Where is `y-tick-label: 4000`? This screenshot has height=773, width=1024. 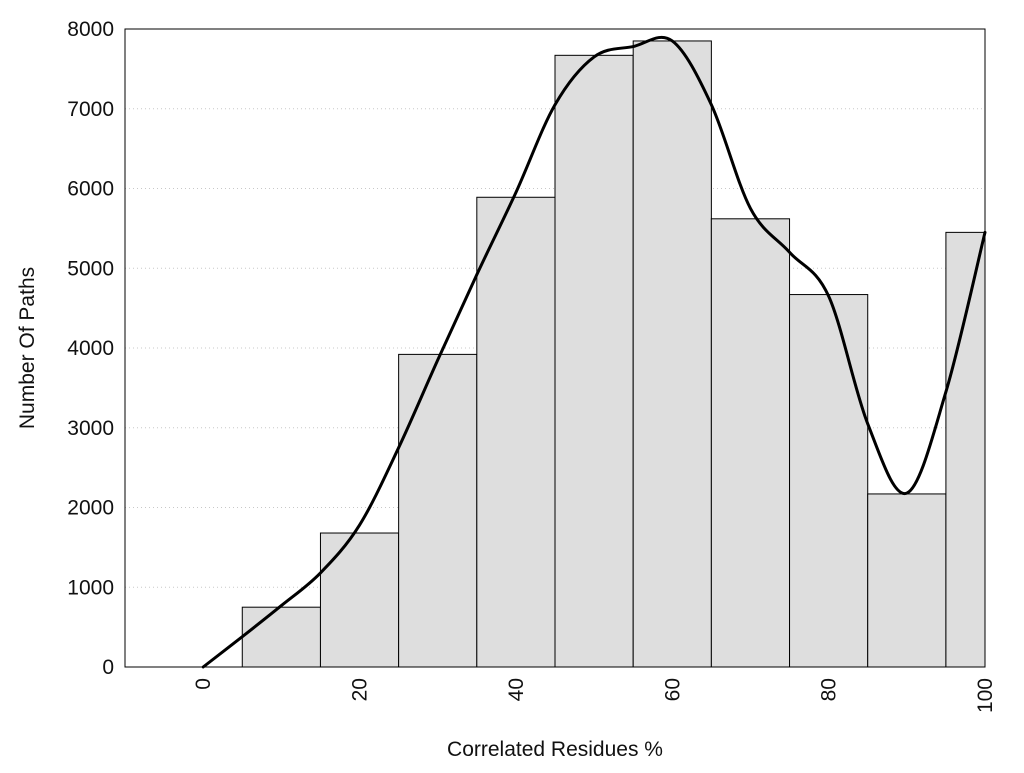 y-tick-label: 4000 is located at coordinates (90, 348).